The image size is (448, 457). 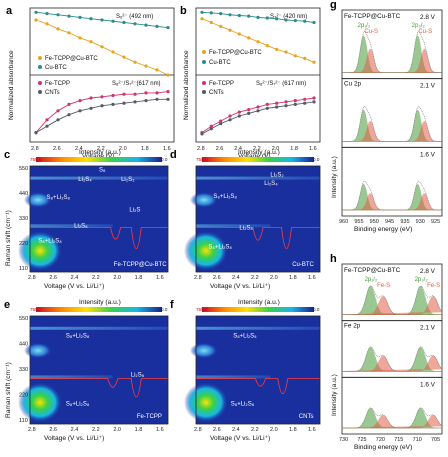 What do you see at coordinates (254, 156) in the screenshot?
I see `x-axis-label-b: Voltage (V)` at bounding box center [254, 156].